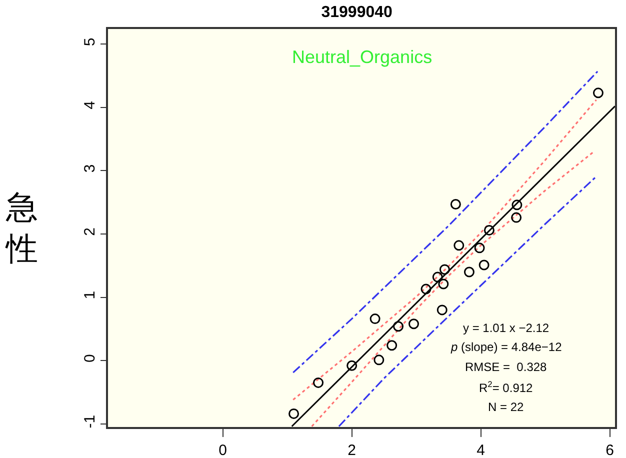 The width and height of the screenshot is (626, 458). I want to click on annotation: N = 22, so click(506, 407).